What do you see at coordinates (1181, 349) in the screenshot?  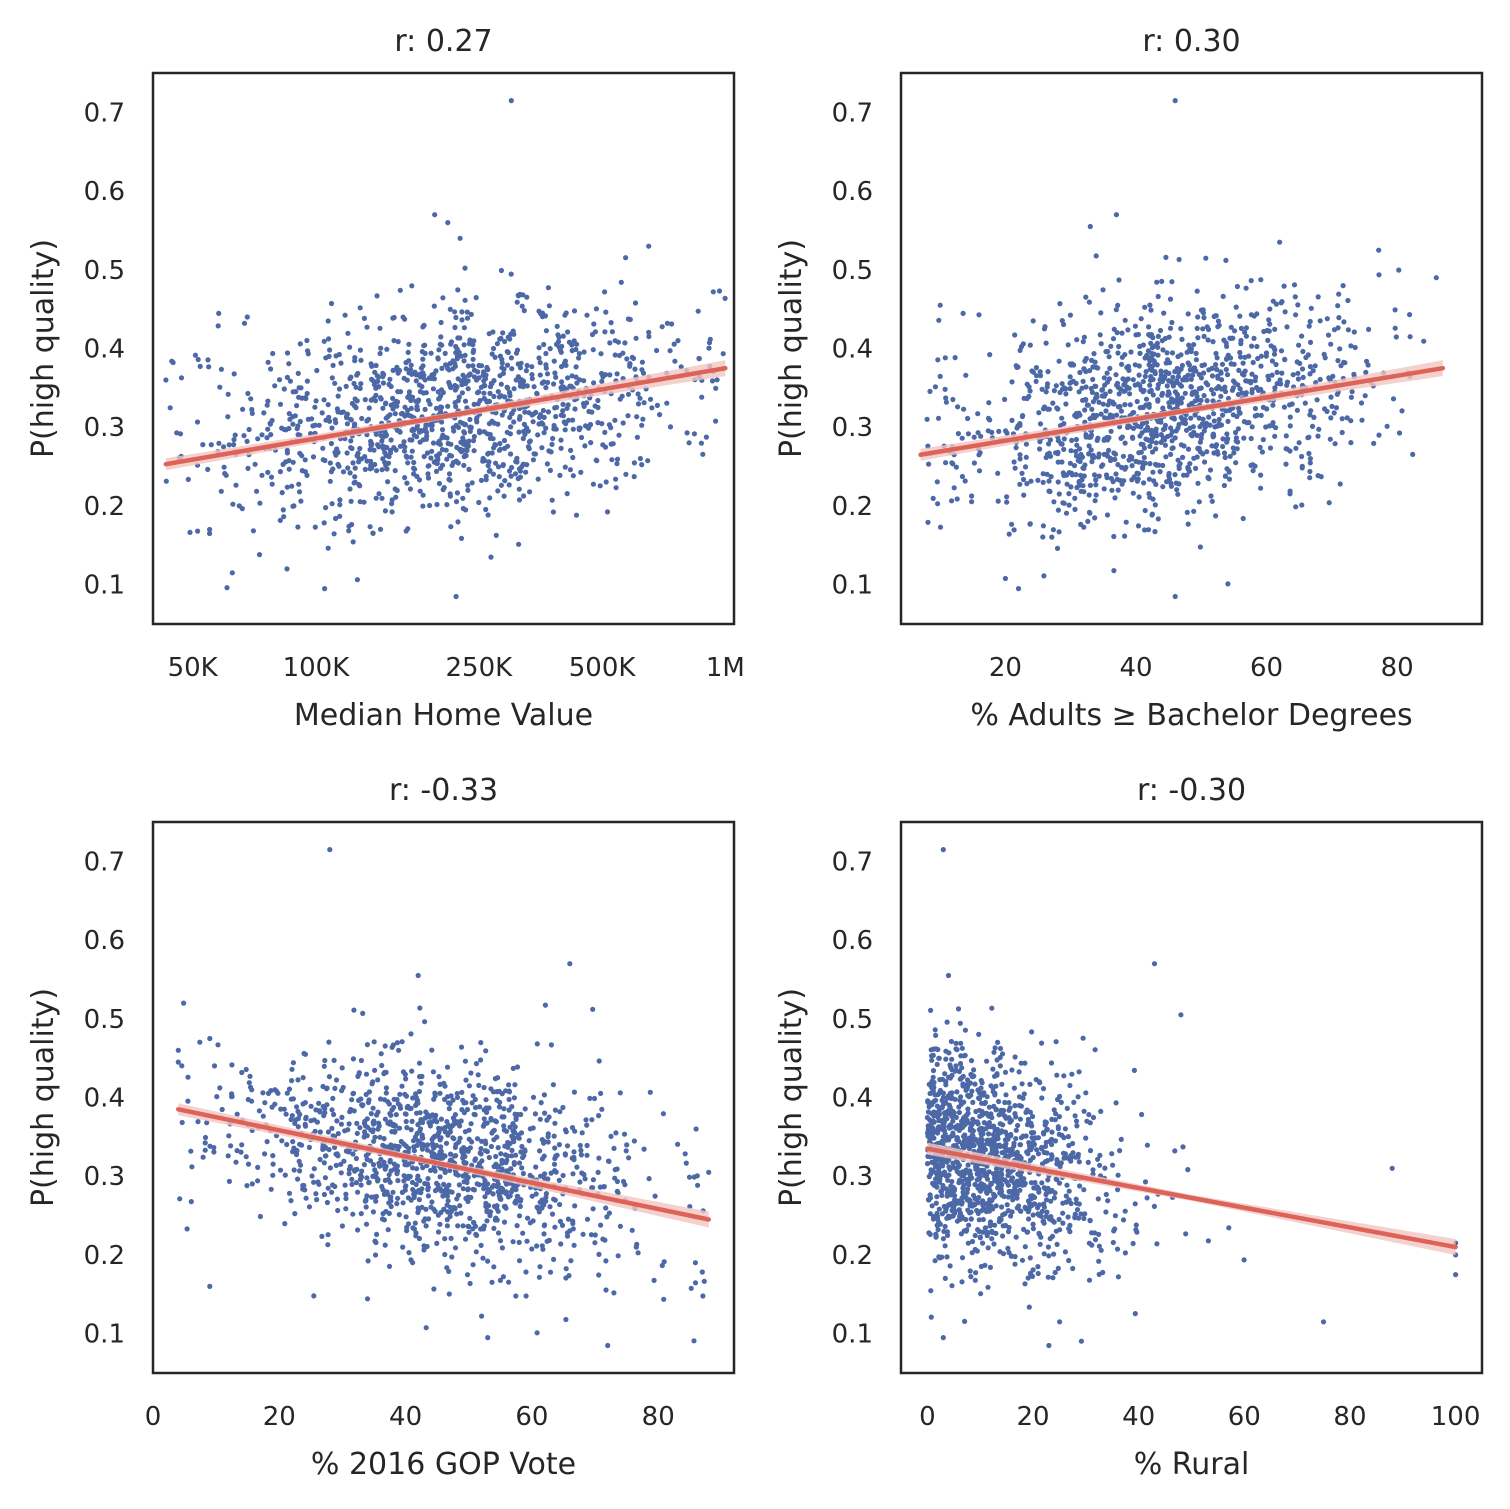 I see `scatter-points` at bounding box center [1181, 349].